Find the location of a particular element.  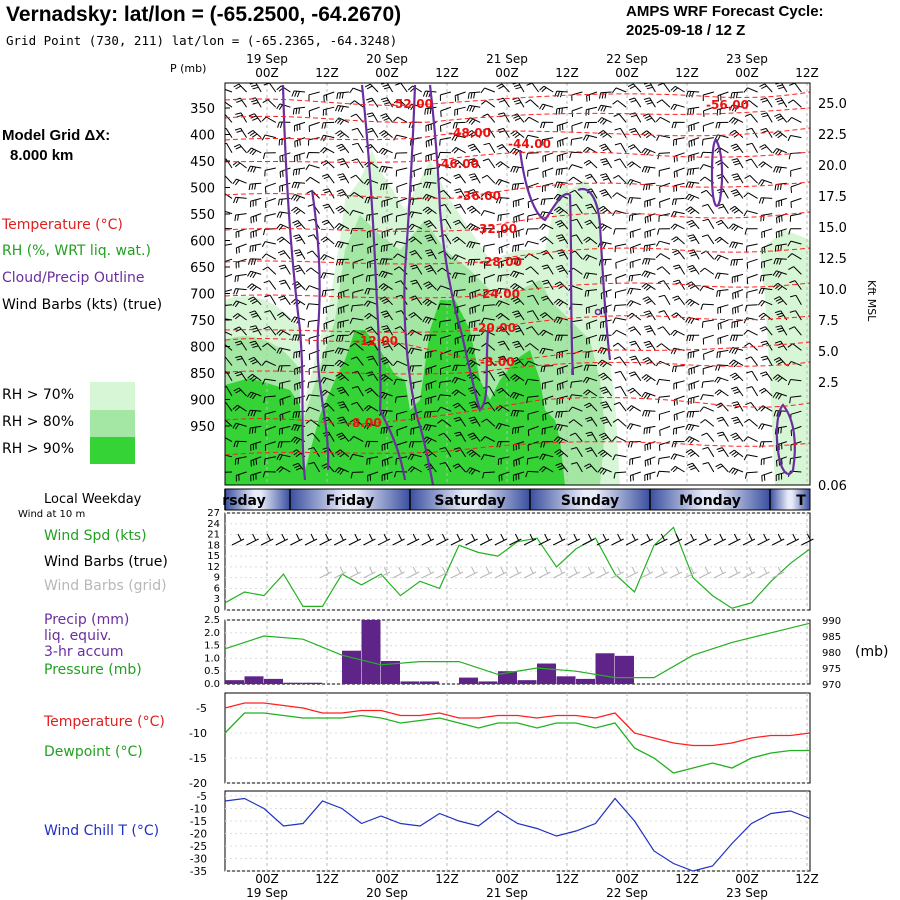

weekday-label: Sunday is located at coordinates (590, 501).